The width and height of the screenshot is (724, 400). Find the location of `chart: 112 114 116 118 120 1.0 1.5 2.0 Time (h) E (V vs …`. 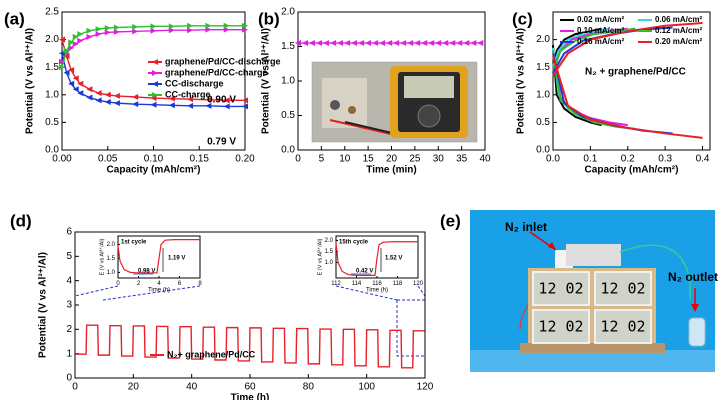

chart: 112 114 116 118 120 1.0 1.5 2.0 Time (h) E (V vs … is located at coordinates (370, 264).